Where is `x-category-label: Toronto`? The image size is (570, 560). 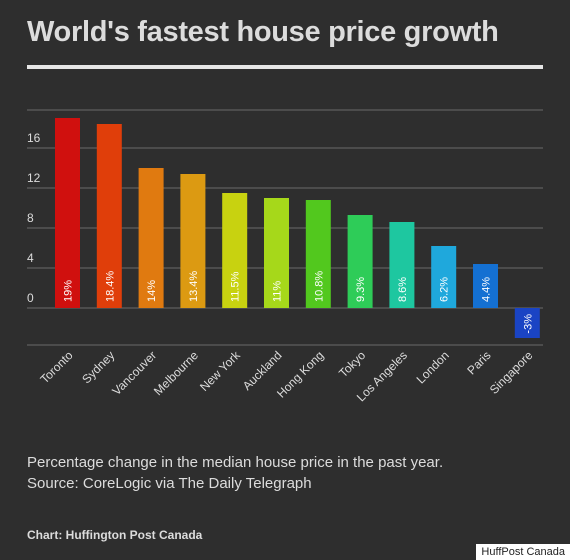
x-category-label: Toronto is located at coordinates (56, 367).